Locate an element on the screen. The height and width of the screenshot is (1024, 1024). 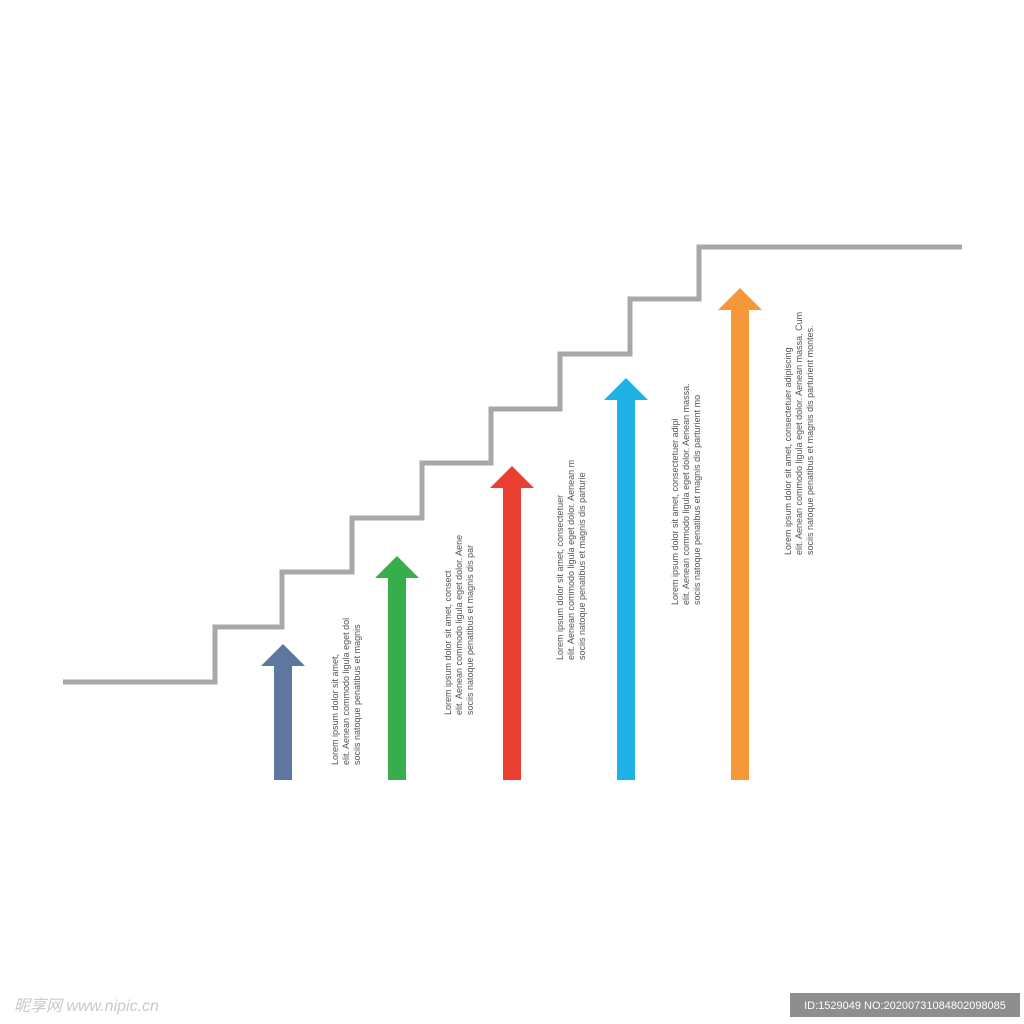
description-line: elit. Aenean commodo ligula eget dol is located at coordinates (346, 691).